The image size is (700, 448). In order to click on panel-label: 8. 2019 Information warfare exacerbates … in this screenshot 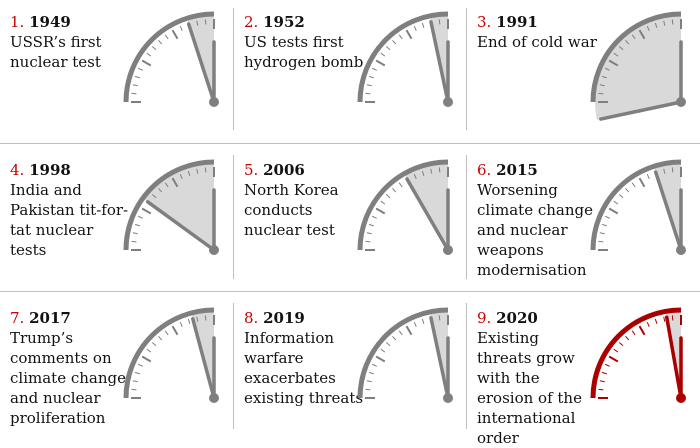, I will do `click(304, 358)`.